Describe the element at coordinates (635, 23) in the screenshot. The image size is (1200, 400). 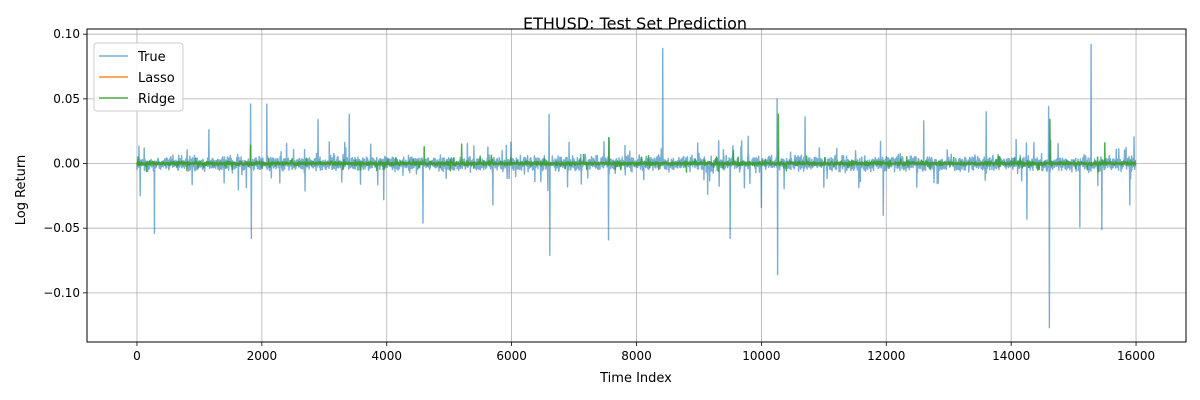
I see `chart-title: ETHUSD: Test Set Prediction` at that location.